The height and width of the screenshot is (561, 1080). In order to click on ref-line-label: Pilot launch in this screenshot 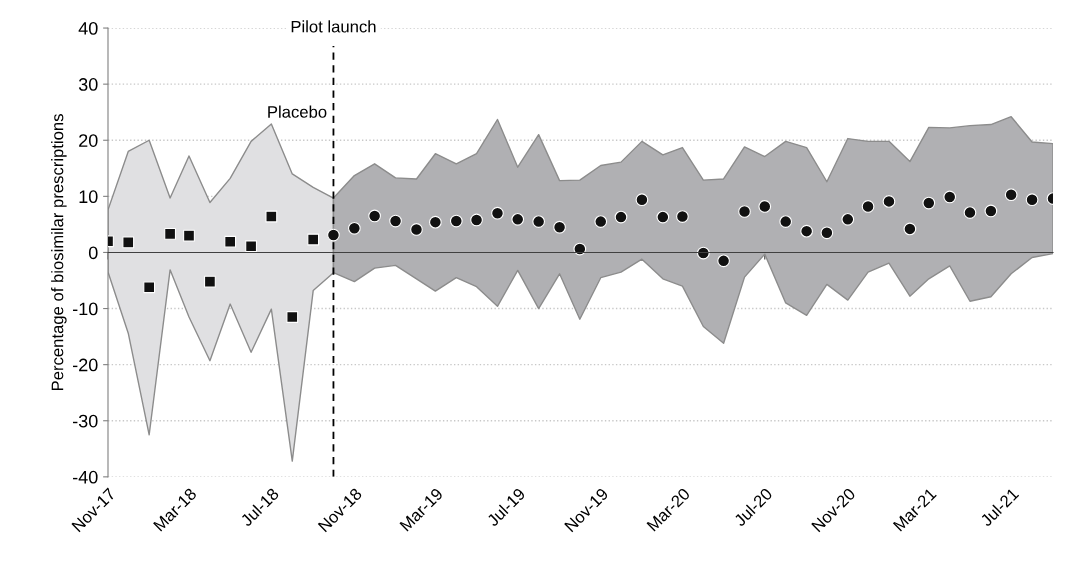, I will do `click(333, 26)`.